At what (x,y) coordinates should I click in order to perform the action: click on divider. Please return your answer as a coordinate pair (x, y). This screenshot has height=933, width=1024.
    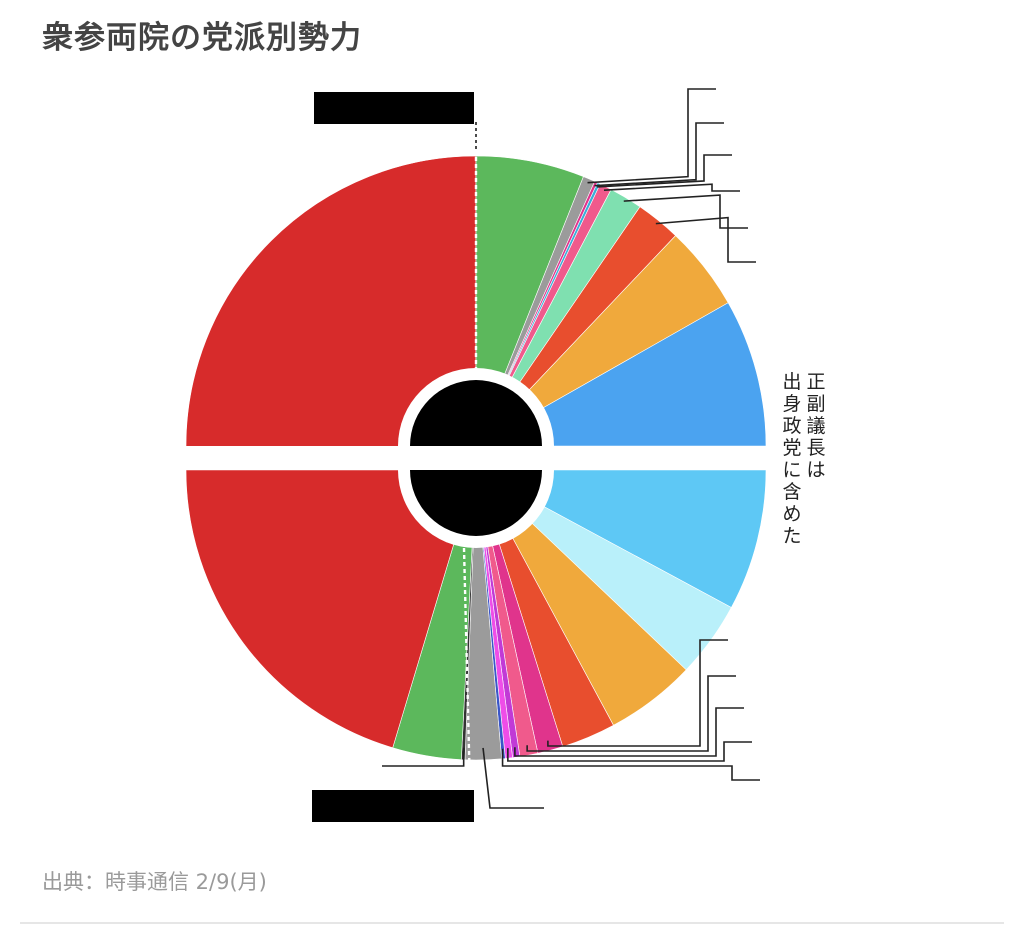
    Looking at the image, I should click on (512, 923).